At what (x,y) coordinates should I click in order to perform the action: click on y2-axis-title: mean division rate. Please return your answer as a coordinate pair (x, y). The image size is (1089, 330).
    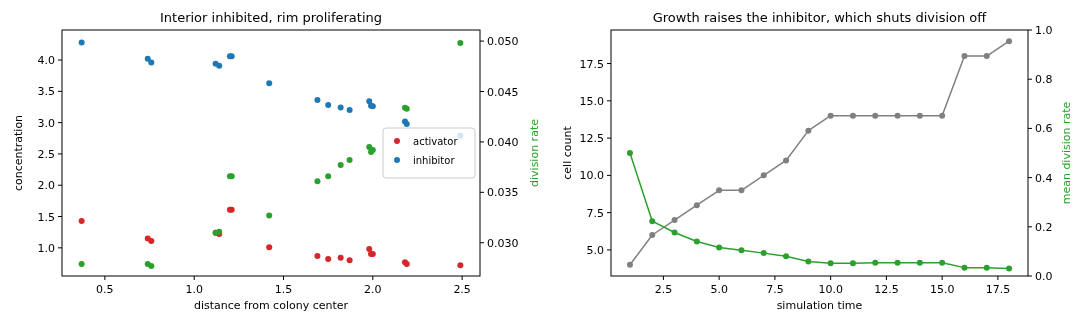
    Looking at the image, I should click on (1066, 153).